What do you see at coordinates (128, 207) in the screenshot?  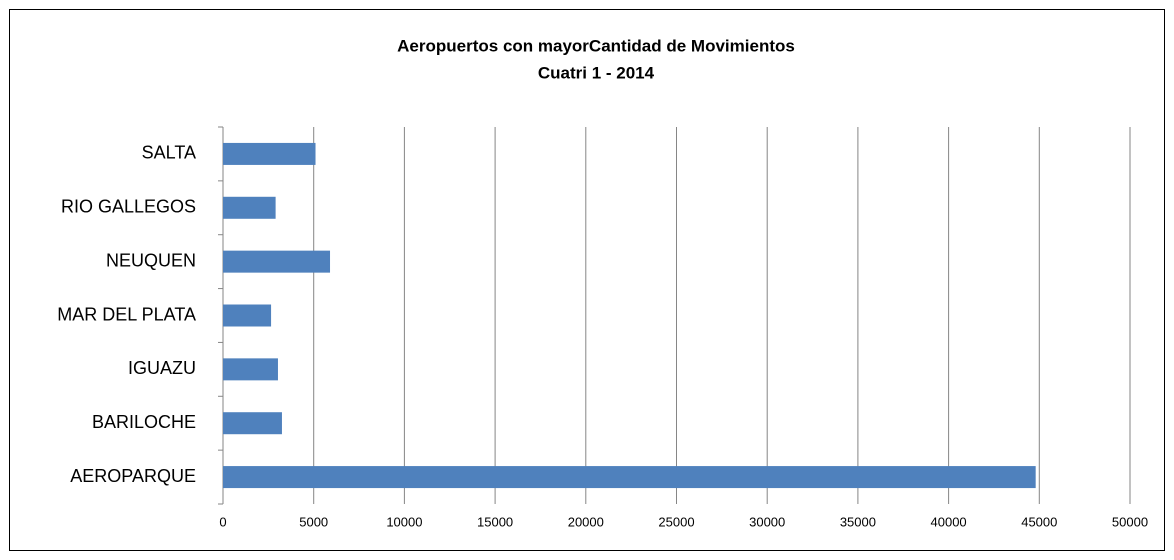 I see `y-tick-label: RIO GALLEGOS` at bounding box center [128, 207].